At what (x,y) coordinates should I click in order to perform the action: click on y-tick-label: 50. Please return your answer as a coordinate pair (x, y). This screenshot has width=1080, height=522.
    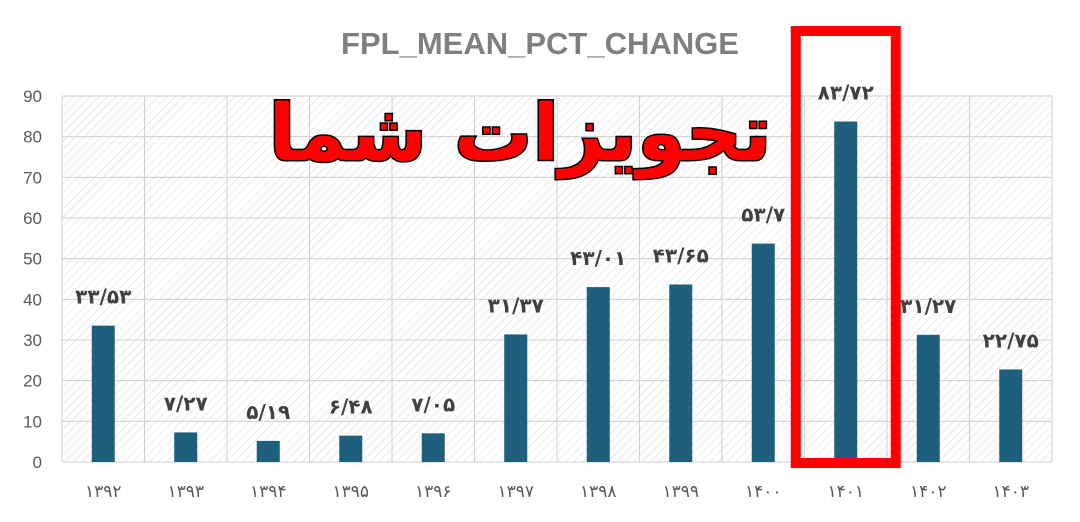
    Looking at the image, I should click on (32, 259).